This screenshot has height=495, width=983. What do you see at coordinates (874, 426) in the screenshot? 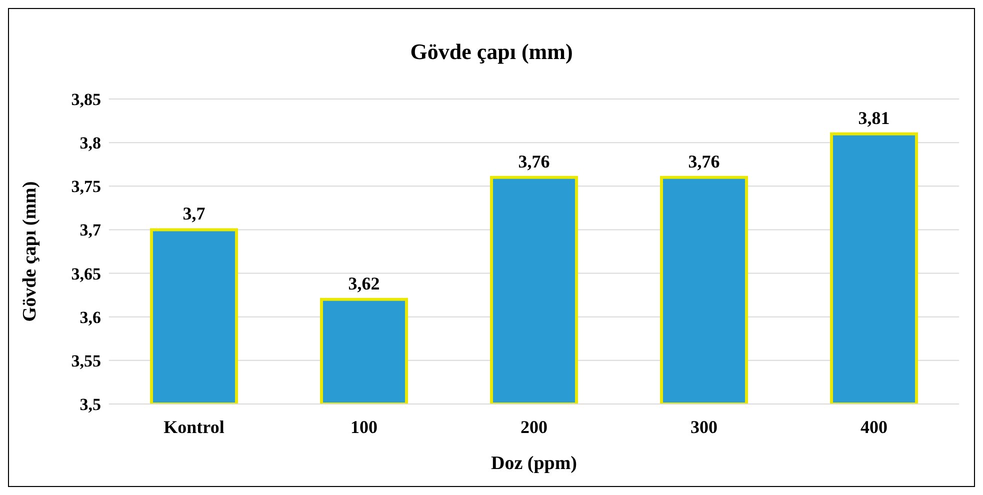
I see `x-tick-label: 400` at bounding box center [874, 426].